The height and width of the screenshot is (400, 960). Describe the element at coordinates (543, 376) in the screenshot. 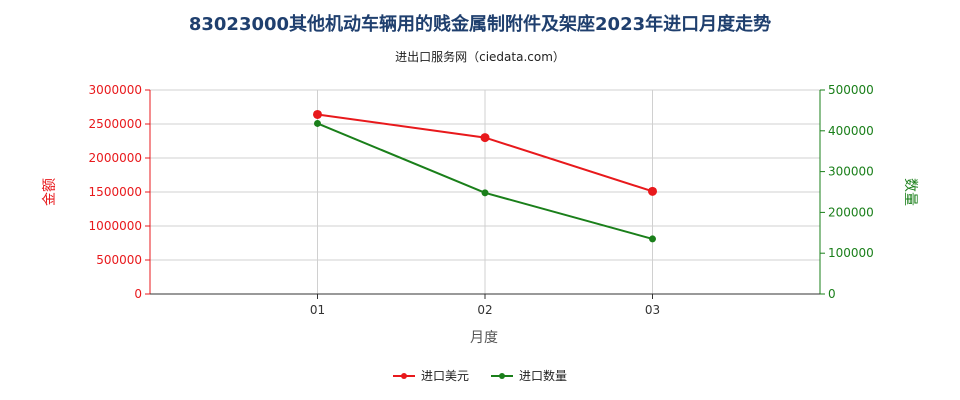

I see `legend-label-import-qty: 进口数量` at that location.